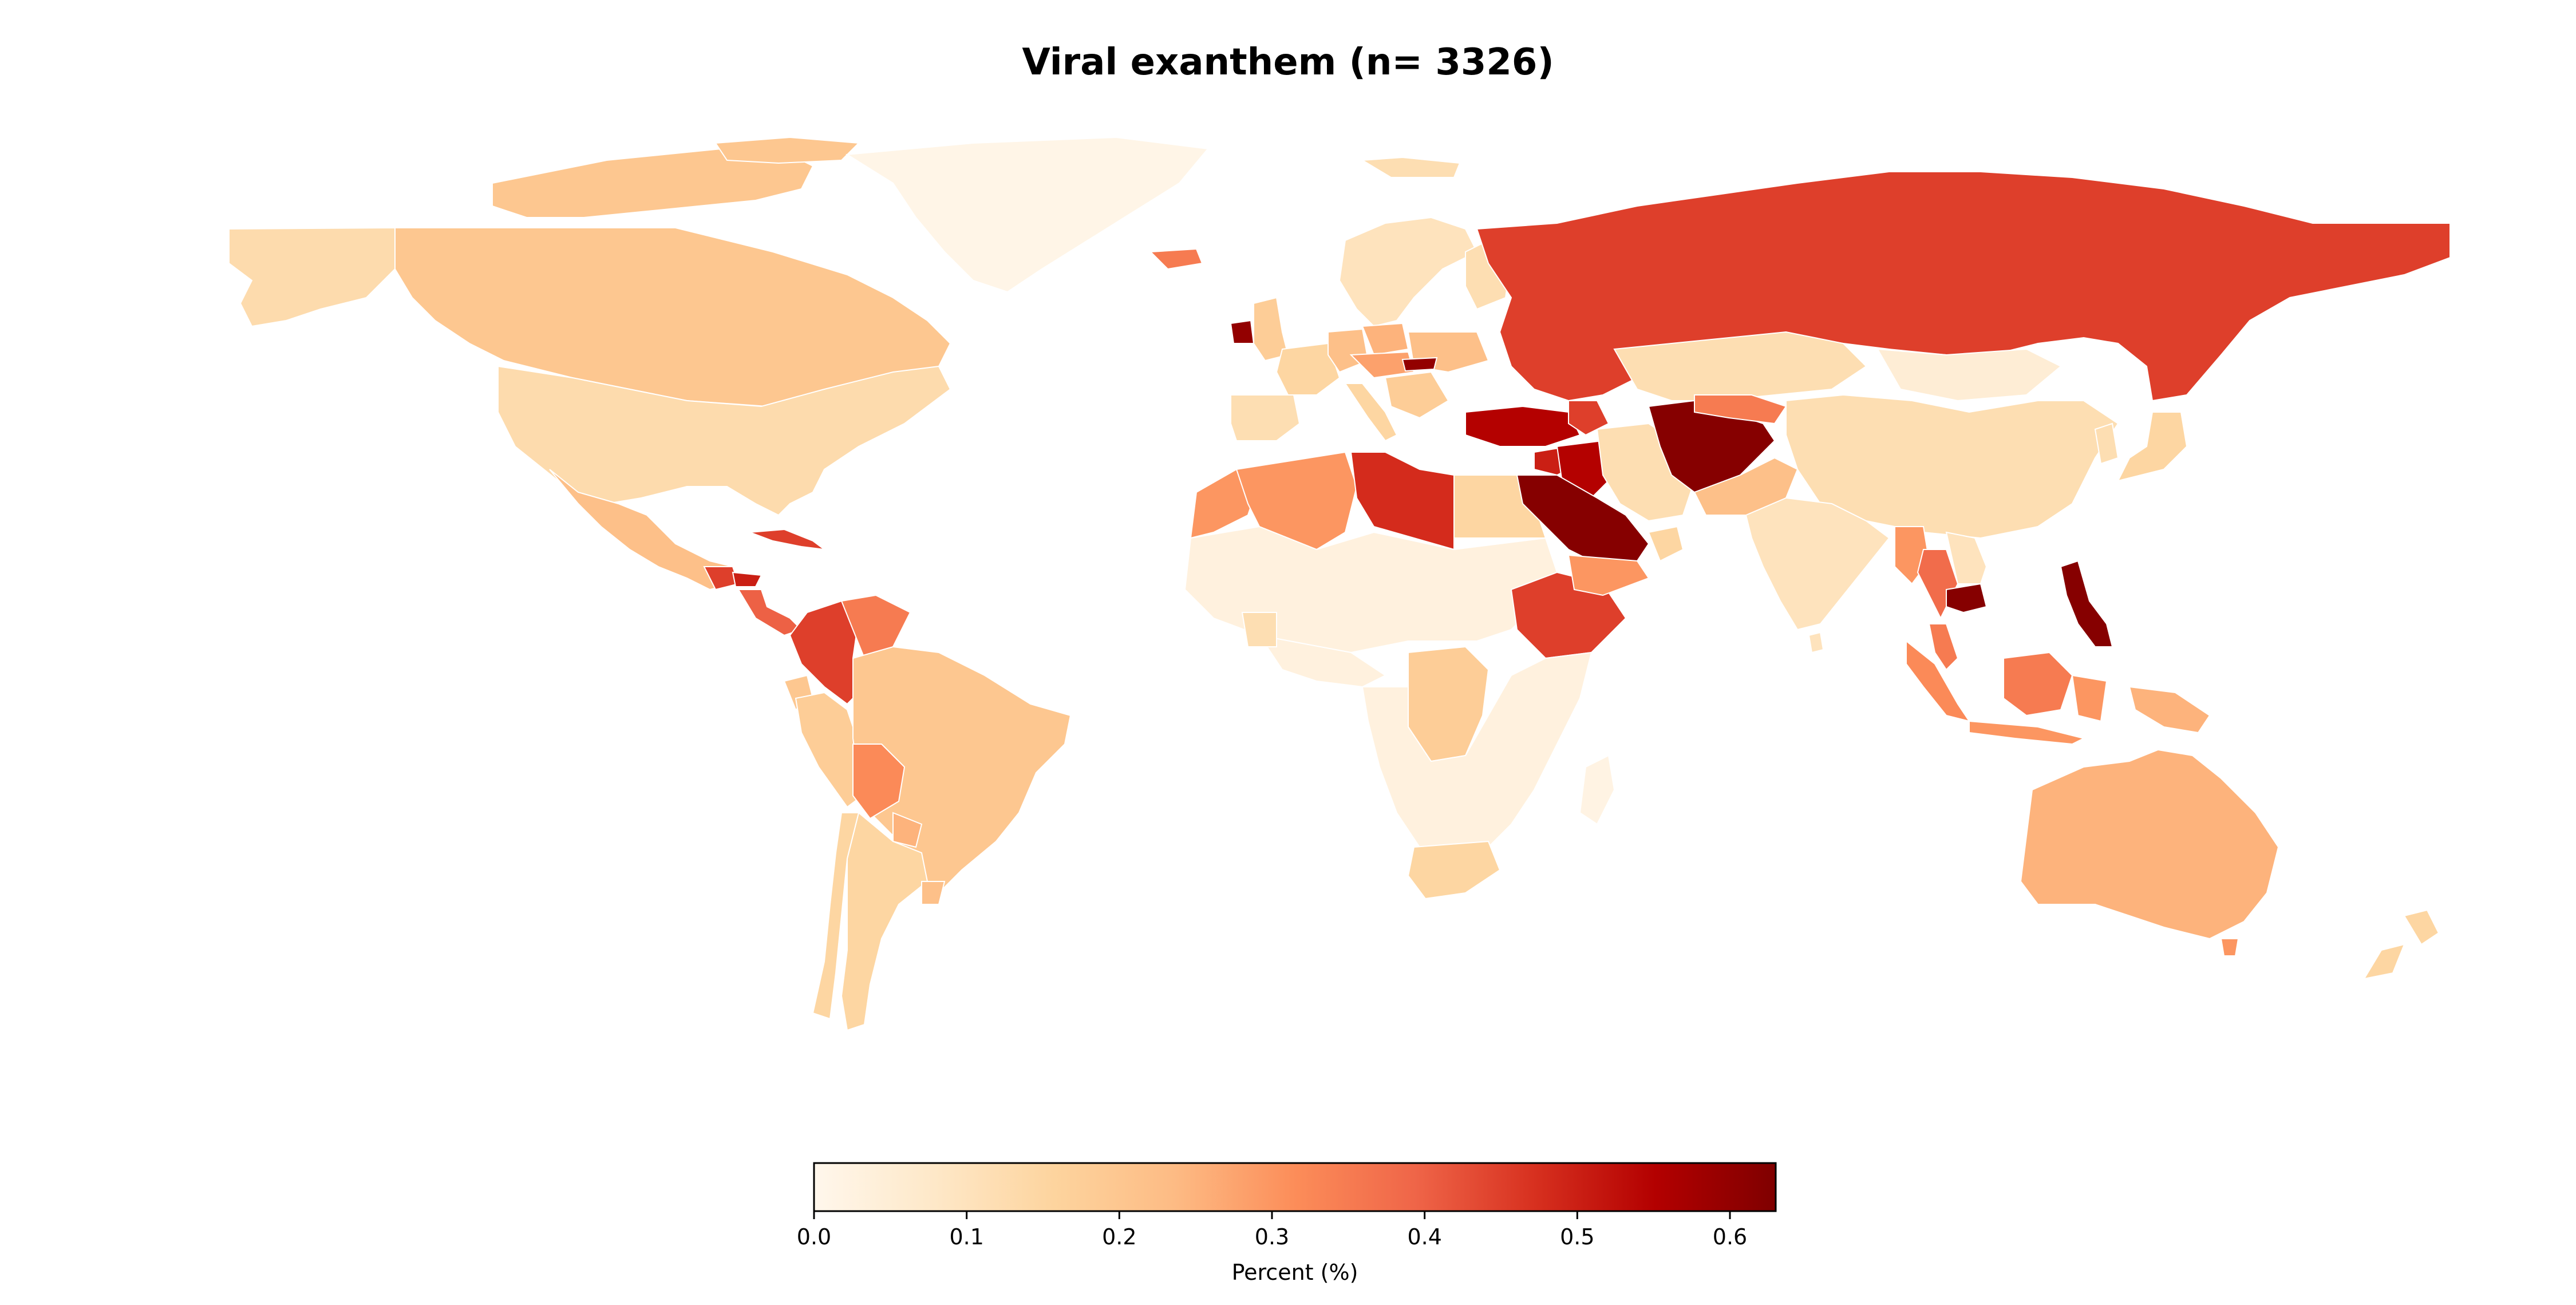 The width and height of the screenshot is (2576, 1305). Describe the element at coordinates (1295, 1187) in the screenshot. I see `colorbar-gradient` at that location.